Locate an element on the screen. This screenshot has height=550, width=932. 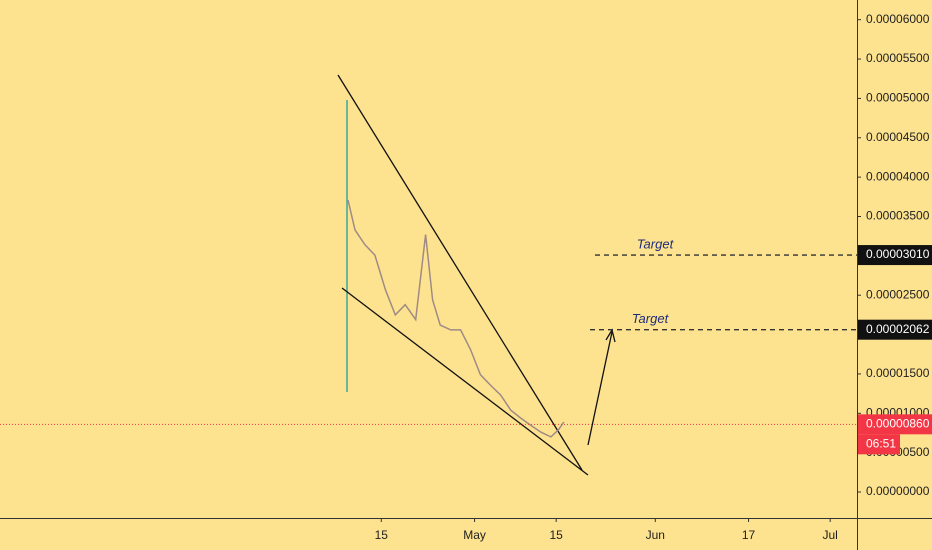
trend-line is located at coordinates (465, 381).